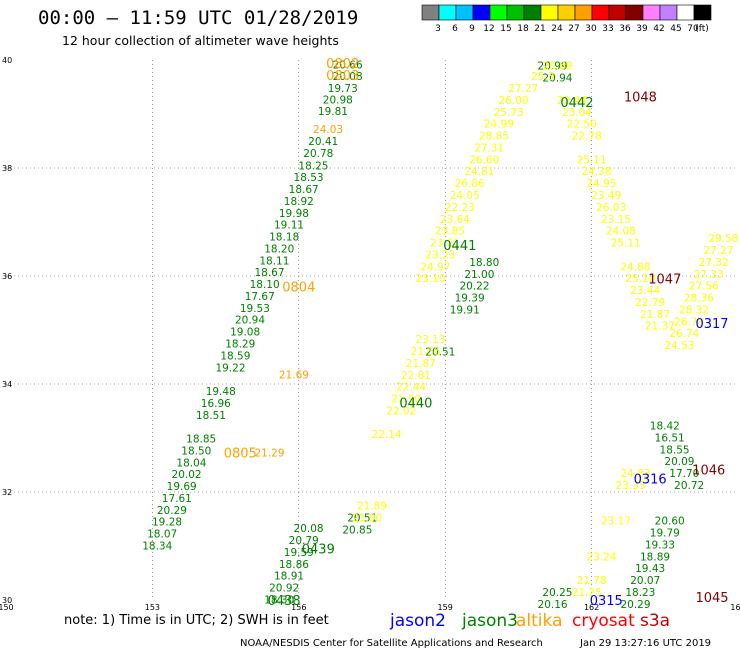 The height and width of the screenshot is (650, 740). Describe the element at coordinates (235, 356) in the screenshot. I see `wave-height-value: 18.59` at that location.